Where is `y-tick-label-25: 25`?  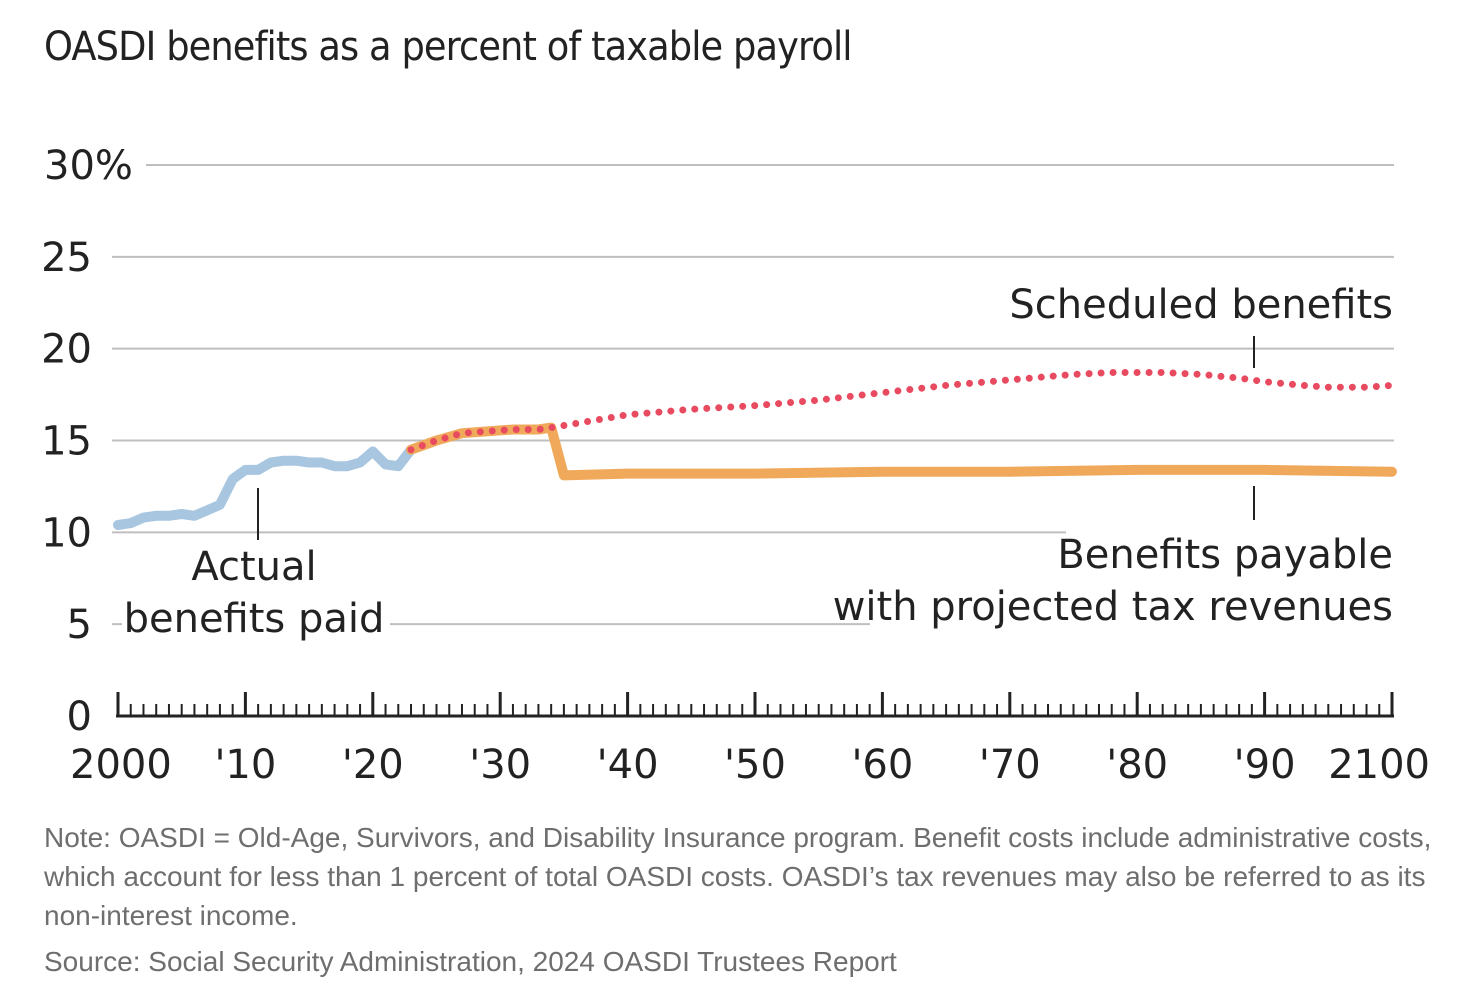
y-tick-label-25: 25 is located at coordinates (66, 258).